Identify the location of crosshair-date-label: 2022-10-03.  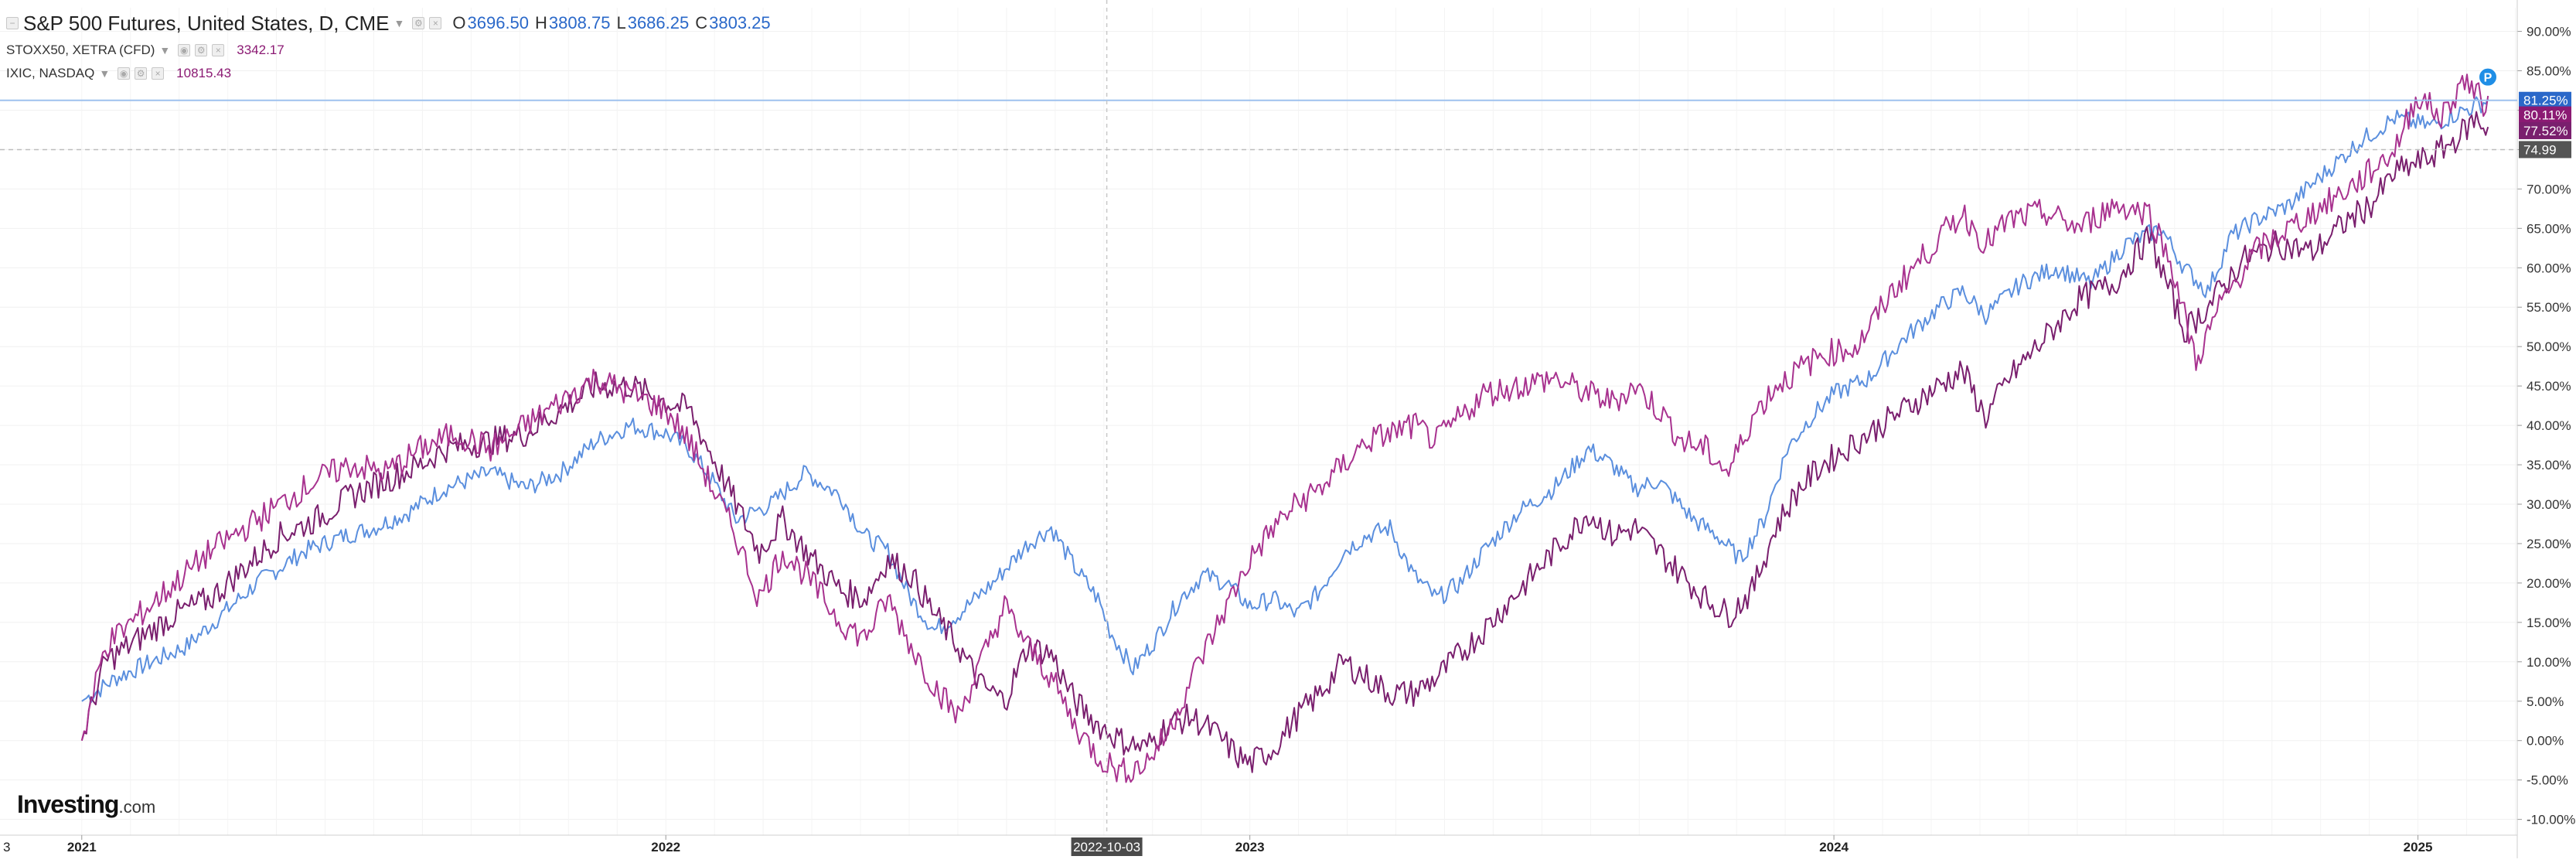
(1106, 847).